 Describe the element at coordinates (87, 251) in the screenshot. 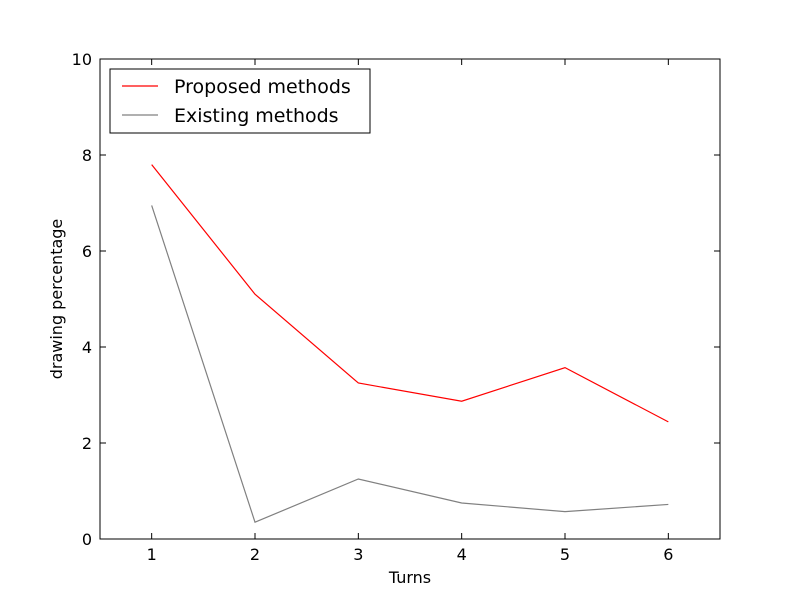

I see `y-tick-label: 6` at that location.